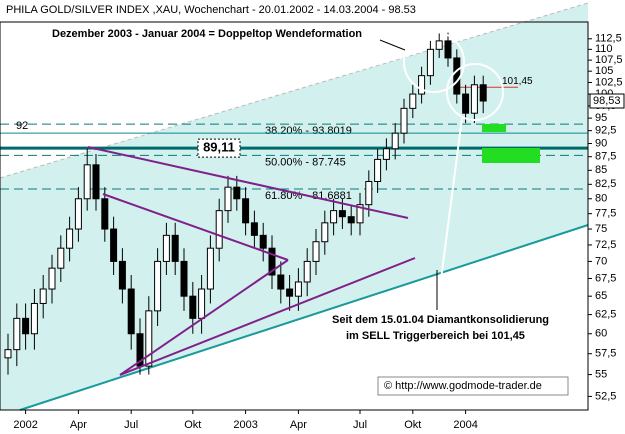 The width and height of the screenshot is (625, 434). Describe the element at coordinates (605, 396) in the screenshot. I see `y-tick-label: 52,5` at that location.